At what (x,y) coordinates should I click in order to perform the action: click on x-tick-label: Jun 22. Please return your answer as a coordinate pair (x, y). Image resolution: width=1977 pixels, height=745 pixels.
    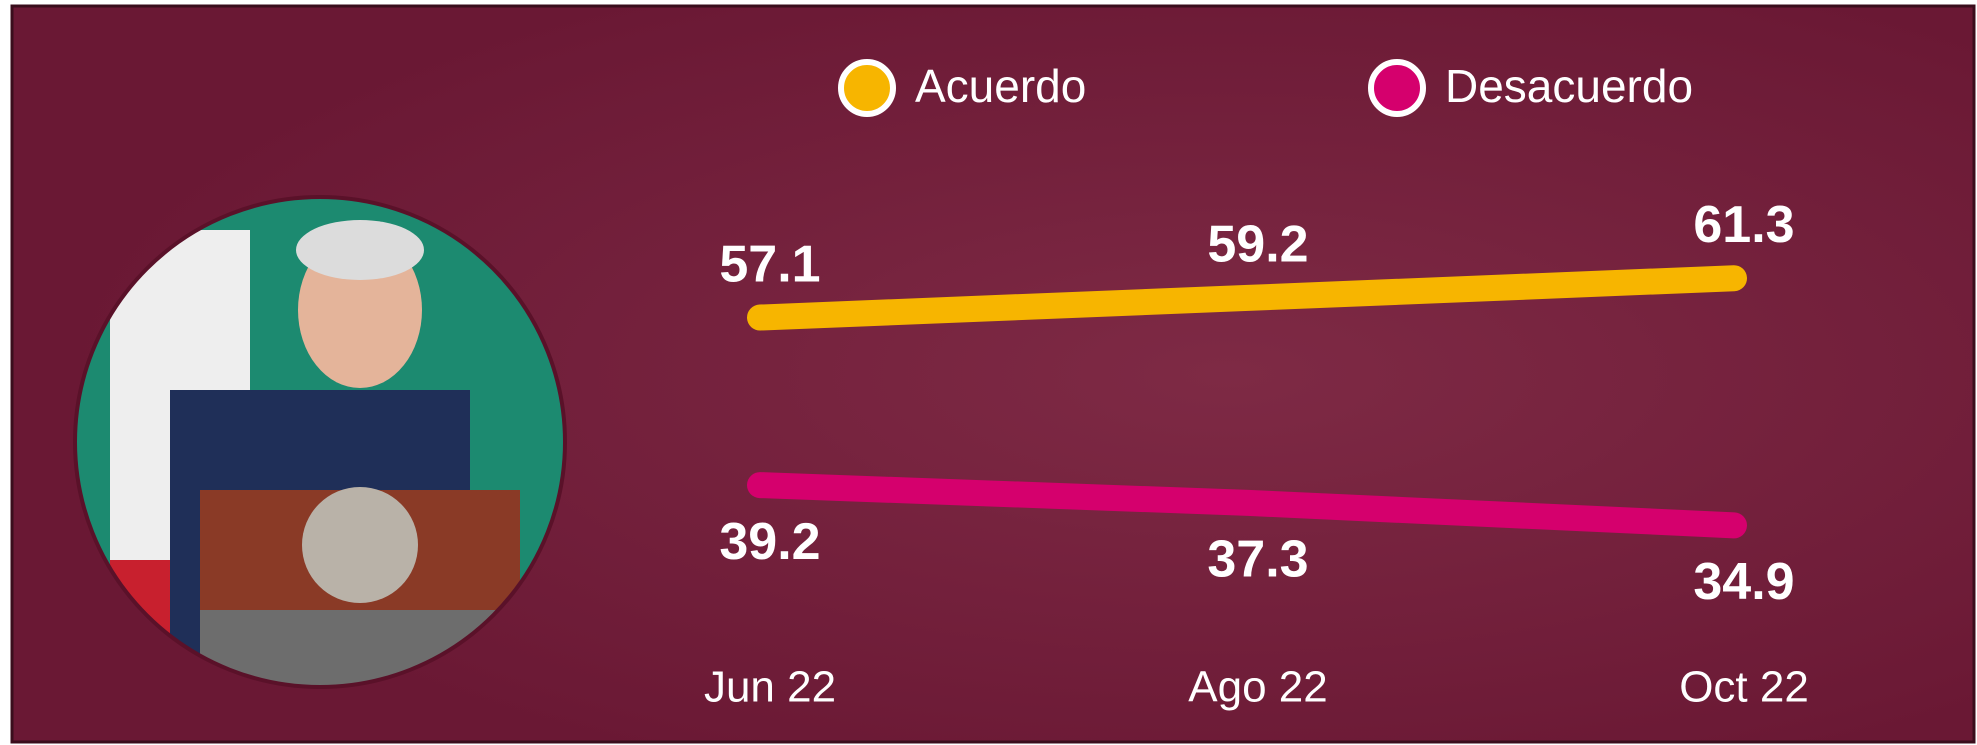
    Looking at the image, I should click on (770, 687).